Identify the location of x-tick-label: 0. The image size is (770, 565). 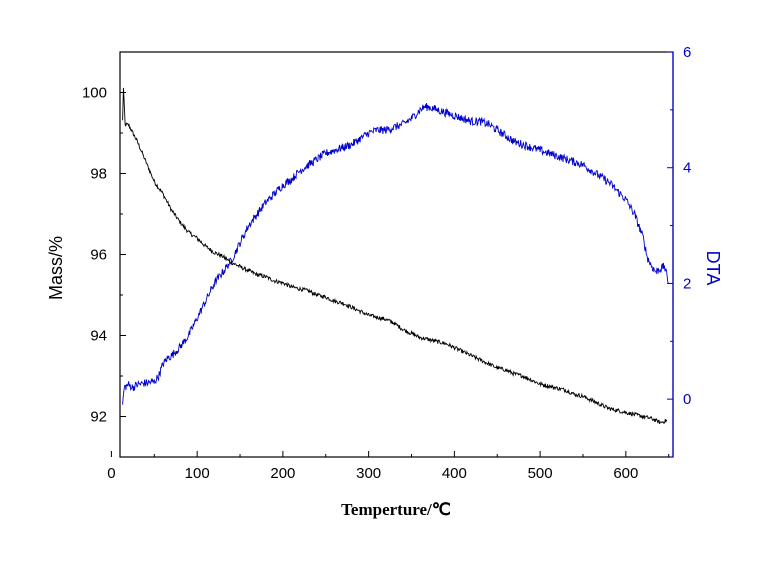
(111, 473).